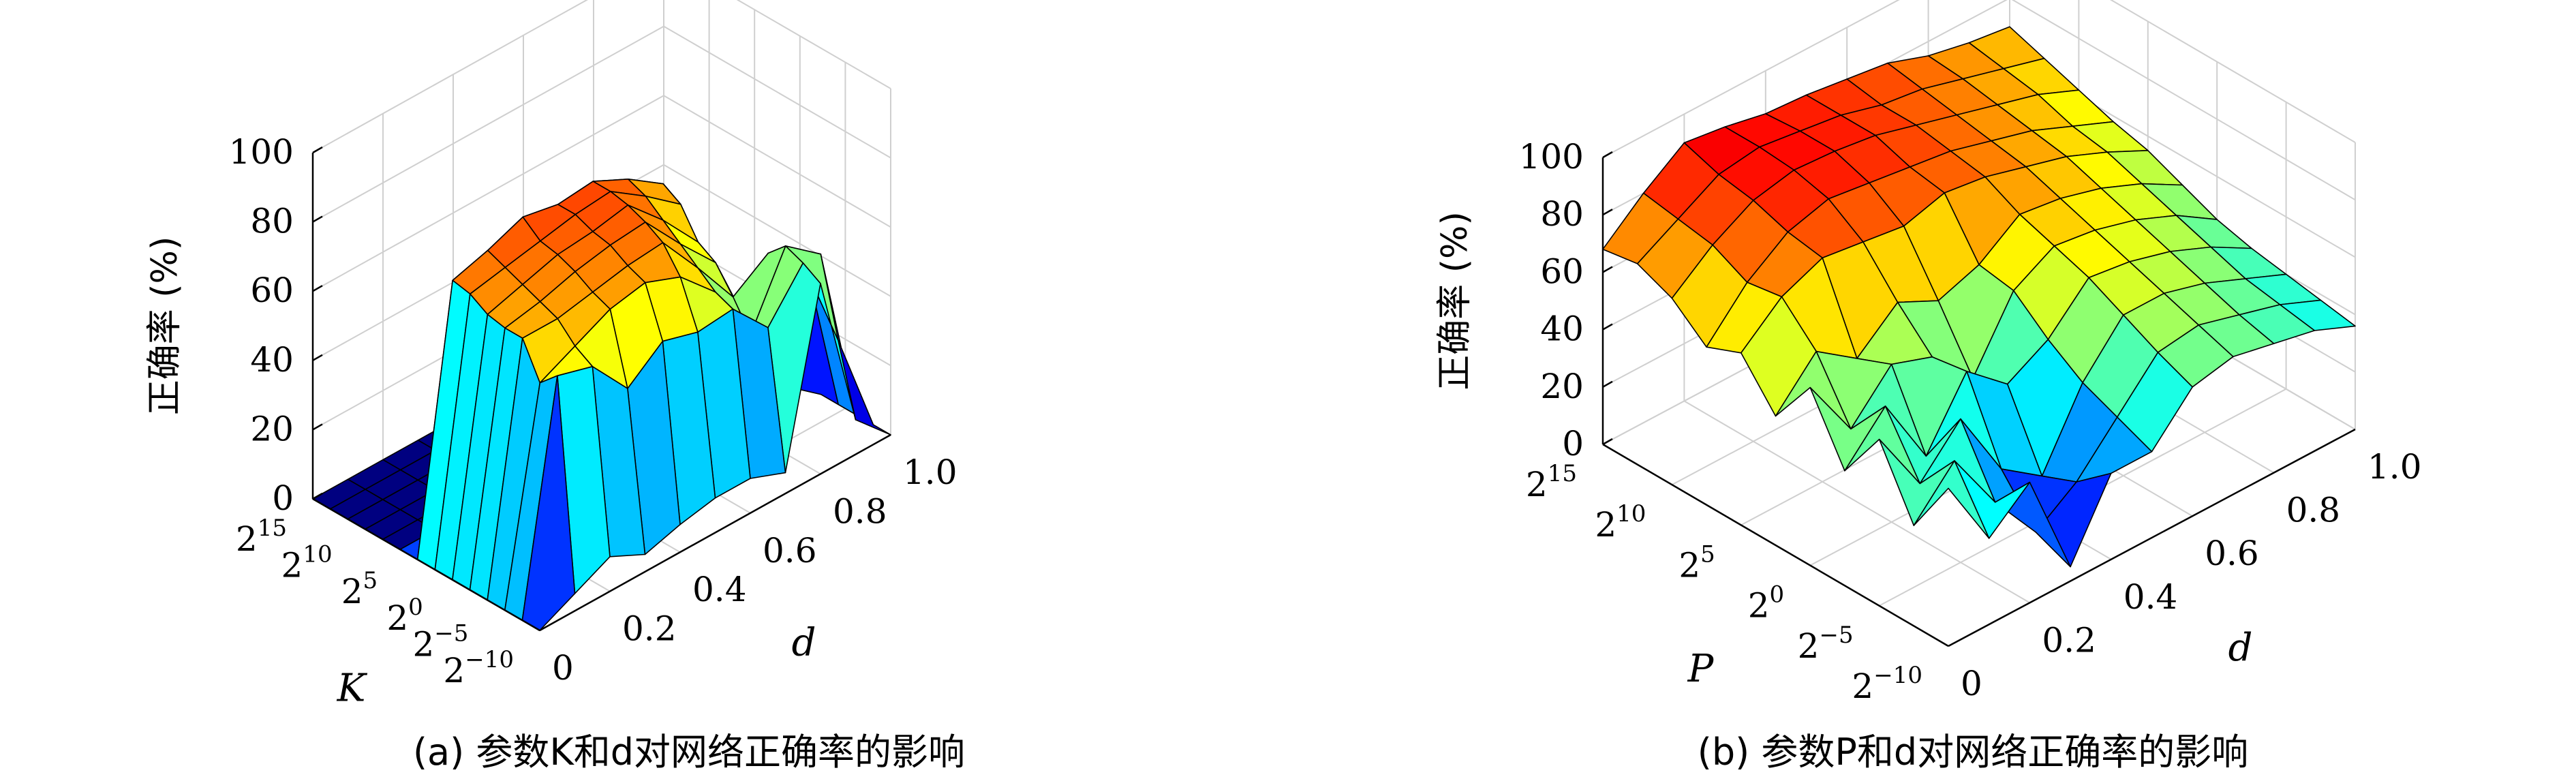 The height and width of the screenshot is (779, 2576). I want to click on x-axis-label: P, so click(1701, 669).